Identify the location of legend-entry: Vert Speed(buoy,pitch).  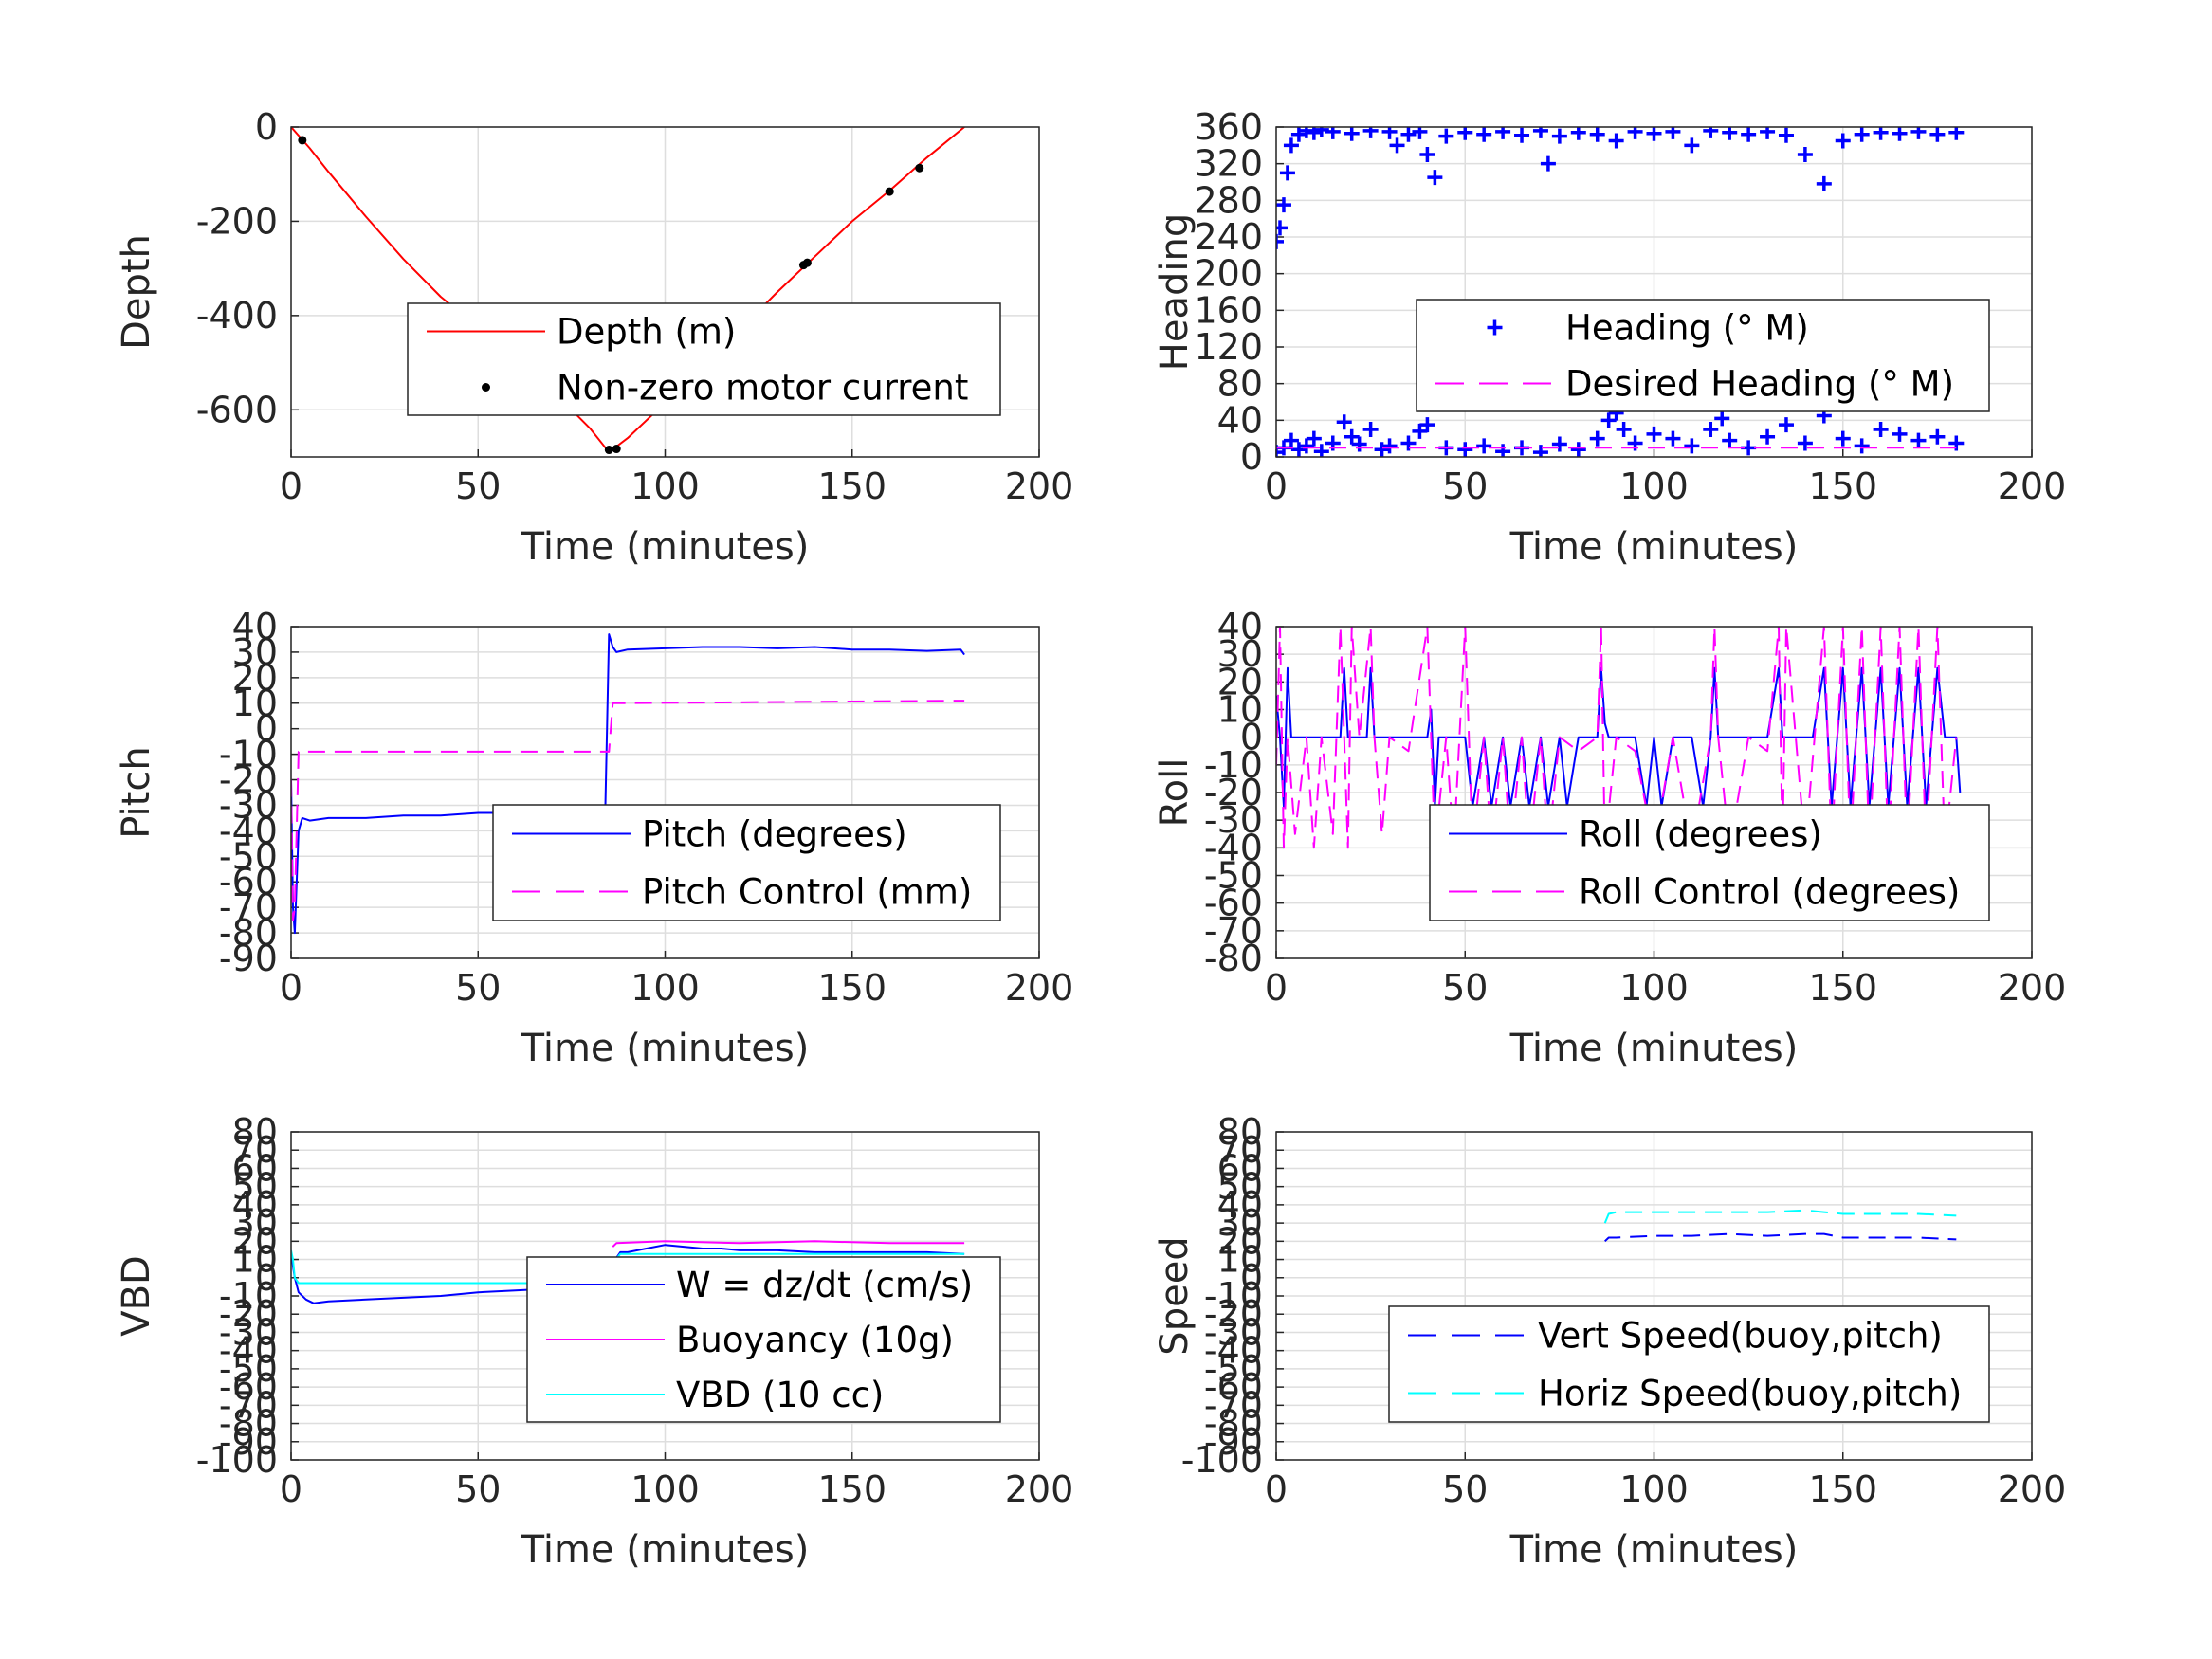
(1740, 1336).